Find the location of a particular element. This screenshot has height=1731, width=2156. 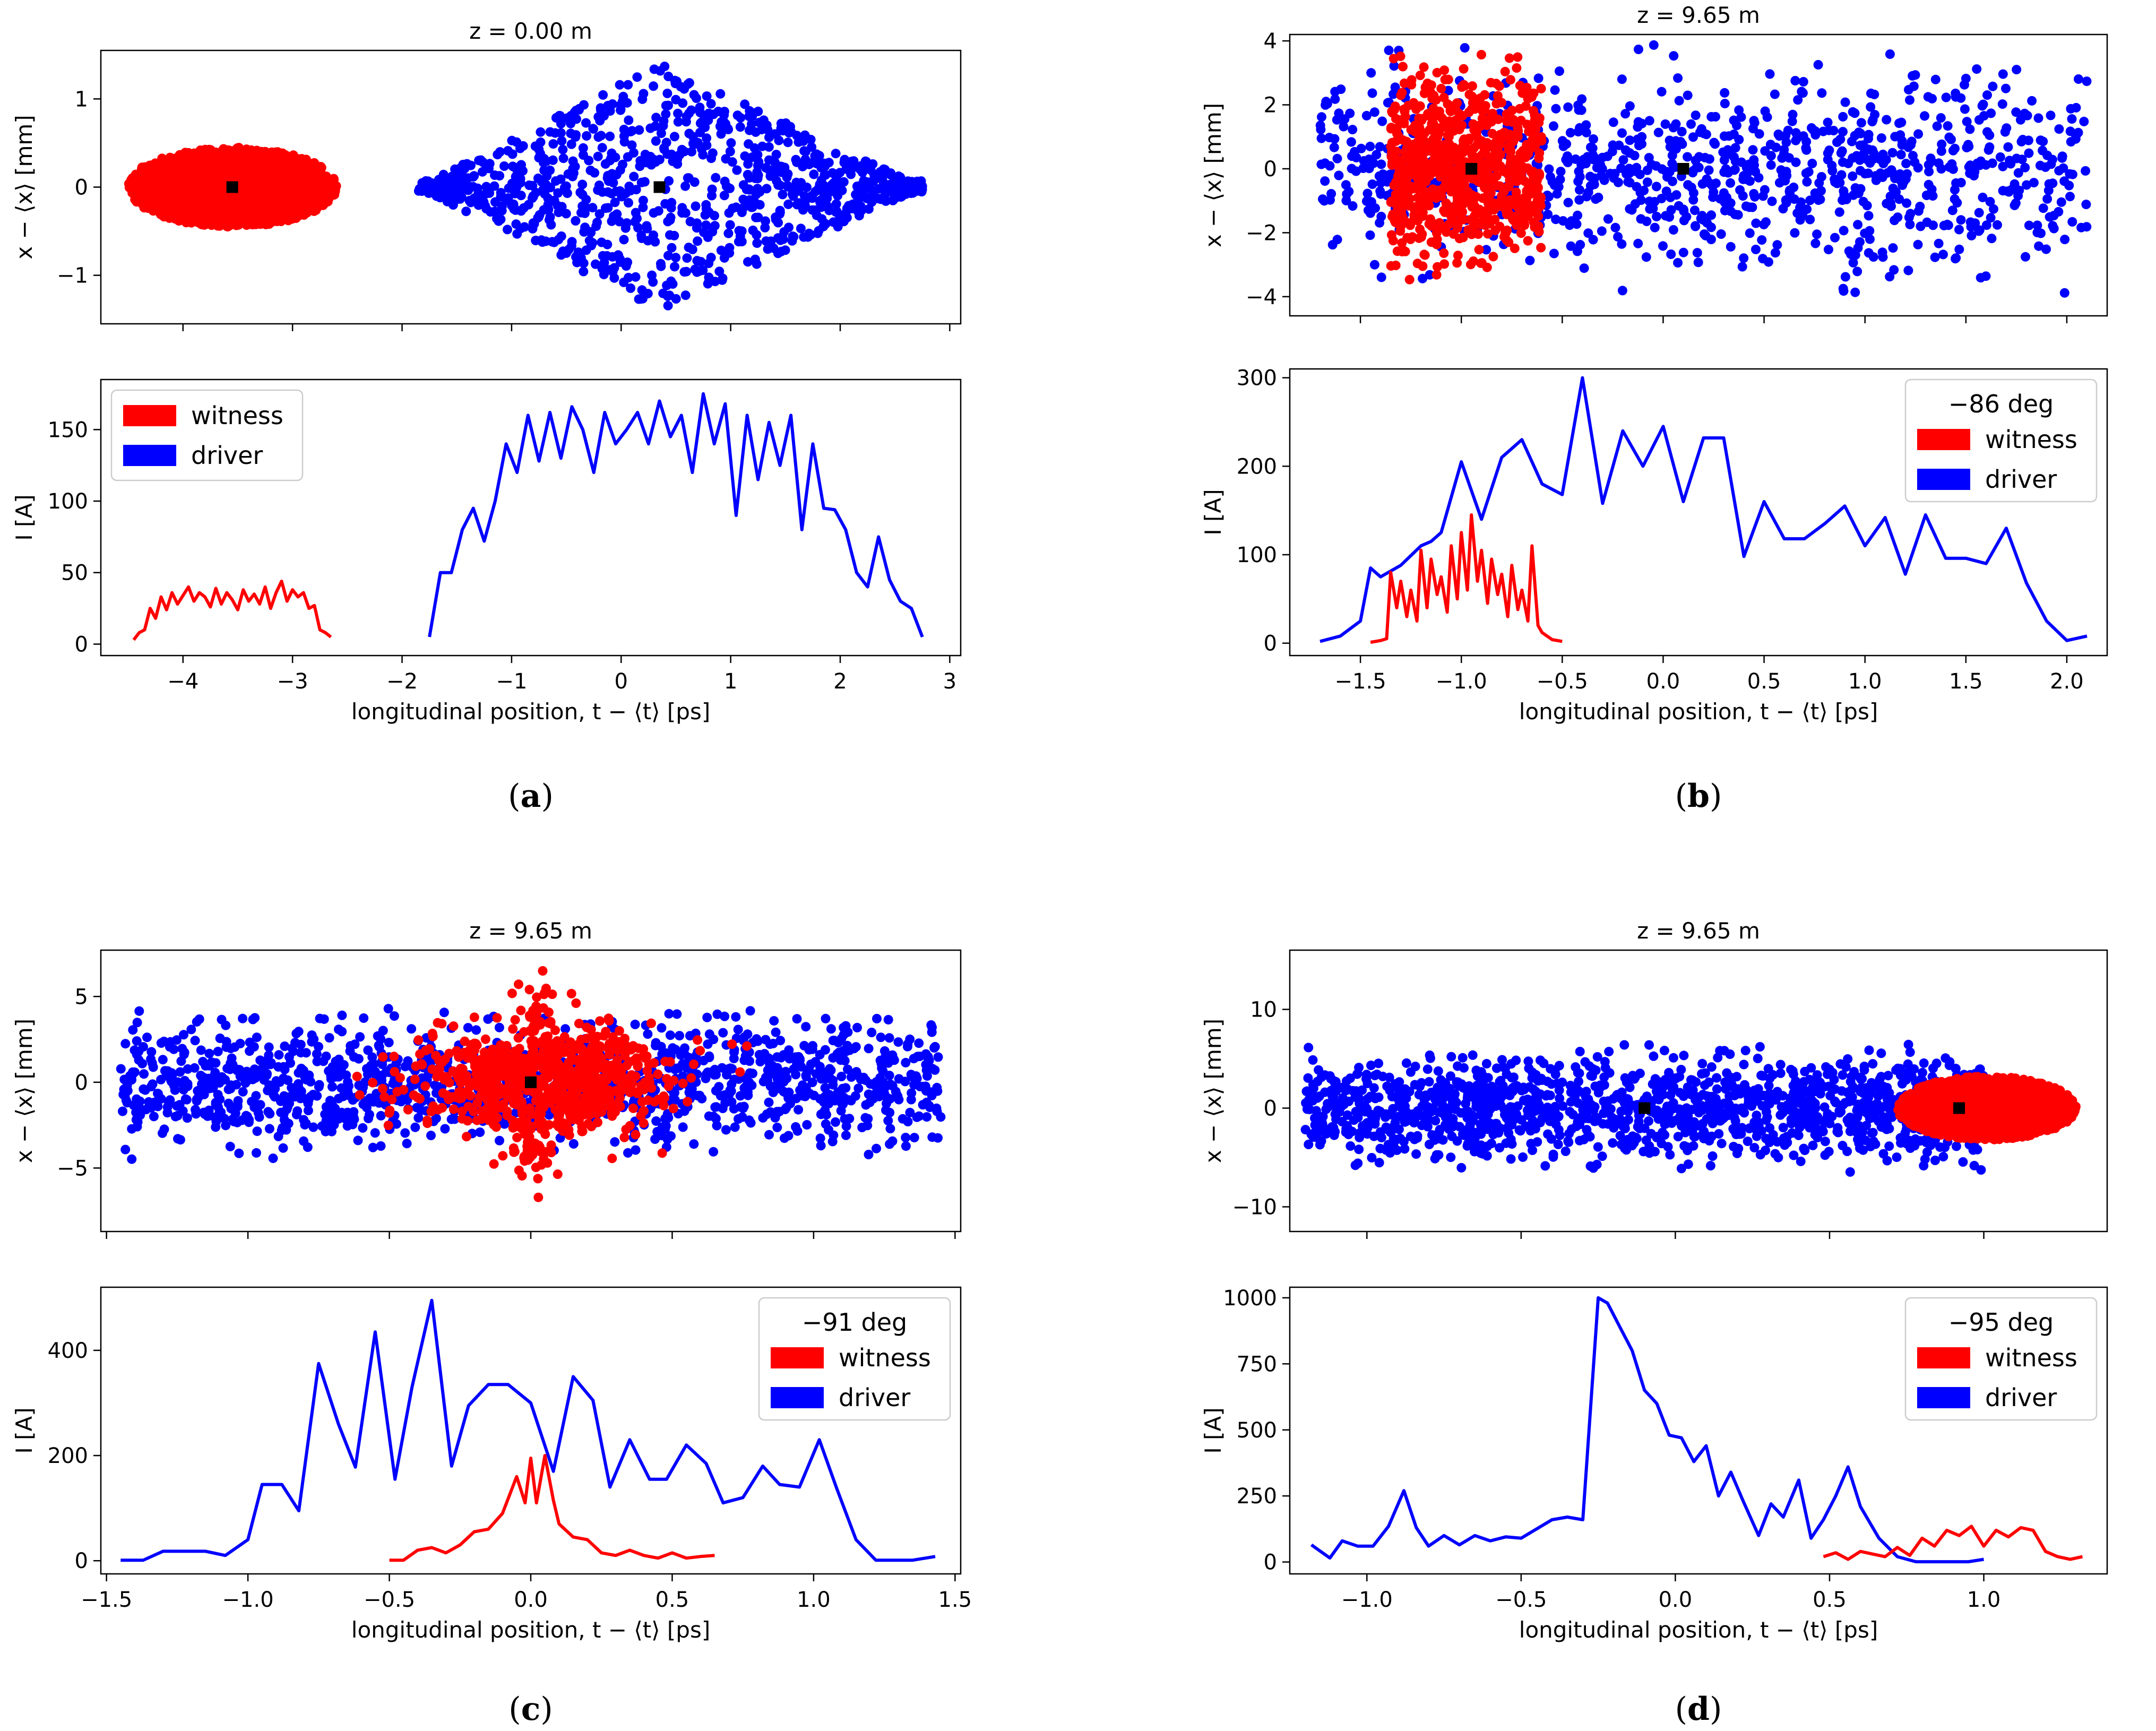

x-tick-label: 2 is located at coordinates (840, 681).